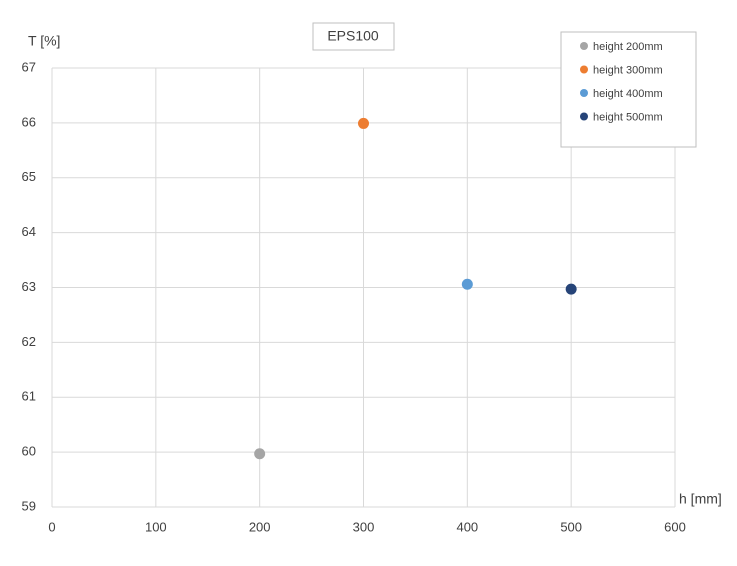 The height and width of the screenshot is (566, 737). What do you see at coordinates (29, 121) in the screenshot?
I see `y-tick-label: 66` at bounding box center [29, 121].